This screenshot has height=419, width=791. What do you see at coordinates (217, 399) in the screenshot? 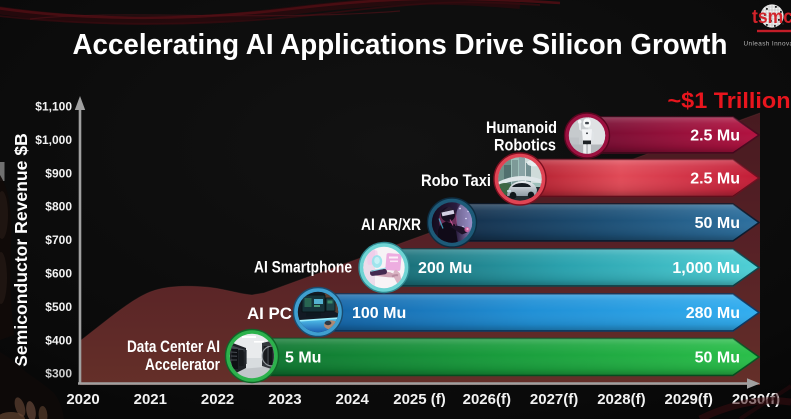
I see `svg-text: 2022` at bounding box center [217, 399].